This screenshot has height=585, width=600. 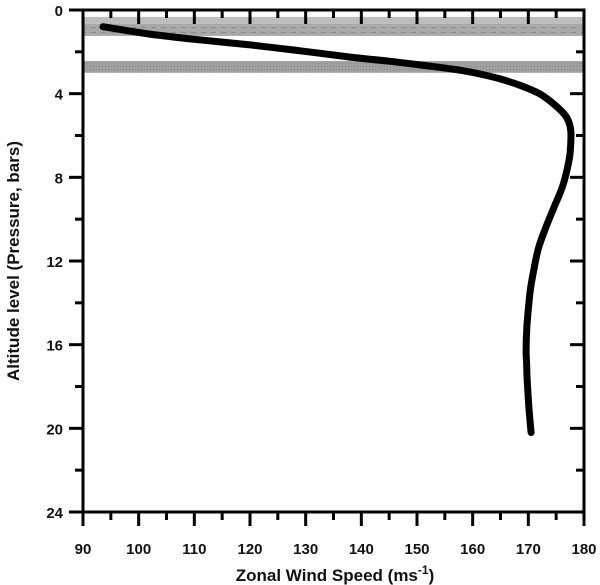 What do you see at coordinates (528, 549) in the screenshot?
I see `x-tick-label: 170` at bounding box center [528, 549].